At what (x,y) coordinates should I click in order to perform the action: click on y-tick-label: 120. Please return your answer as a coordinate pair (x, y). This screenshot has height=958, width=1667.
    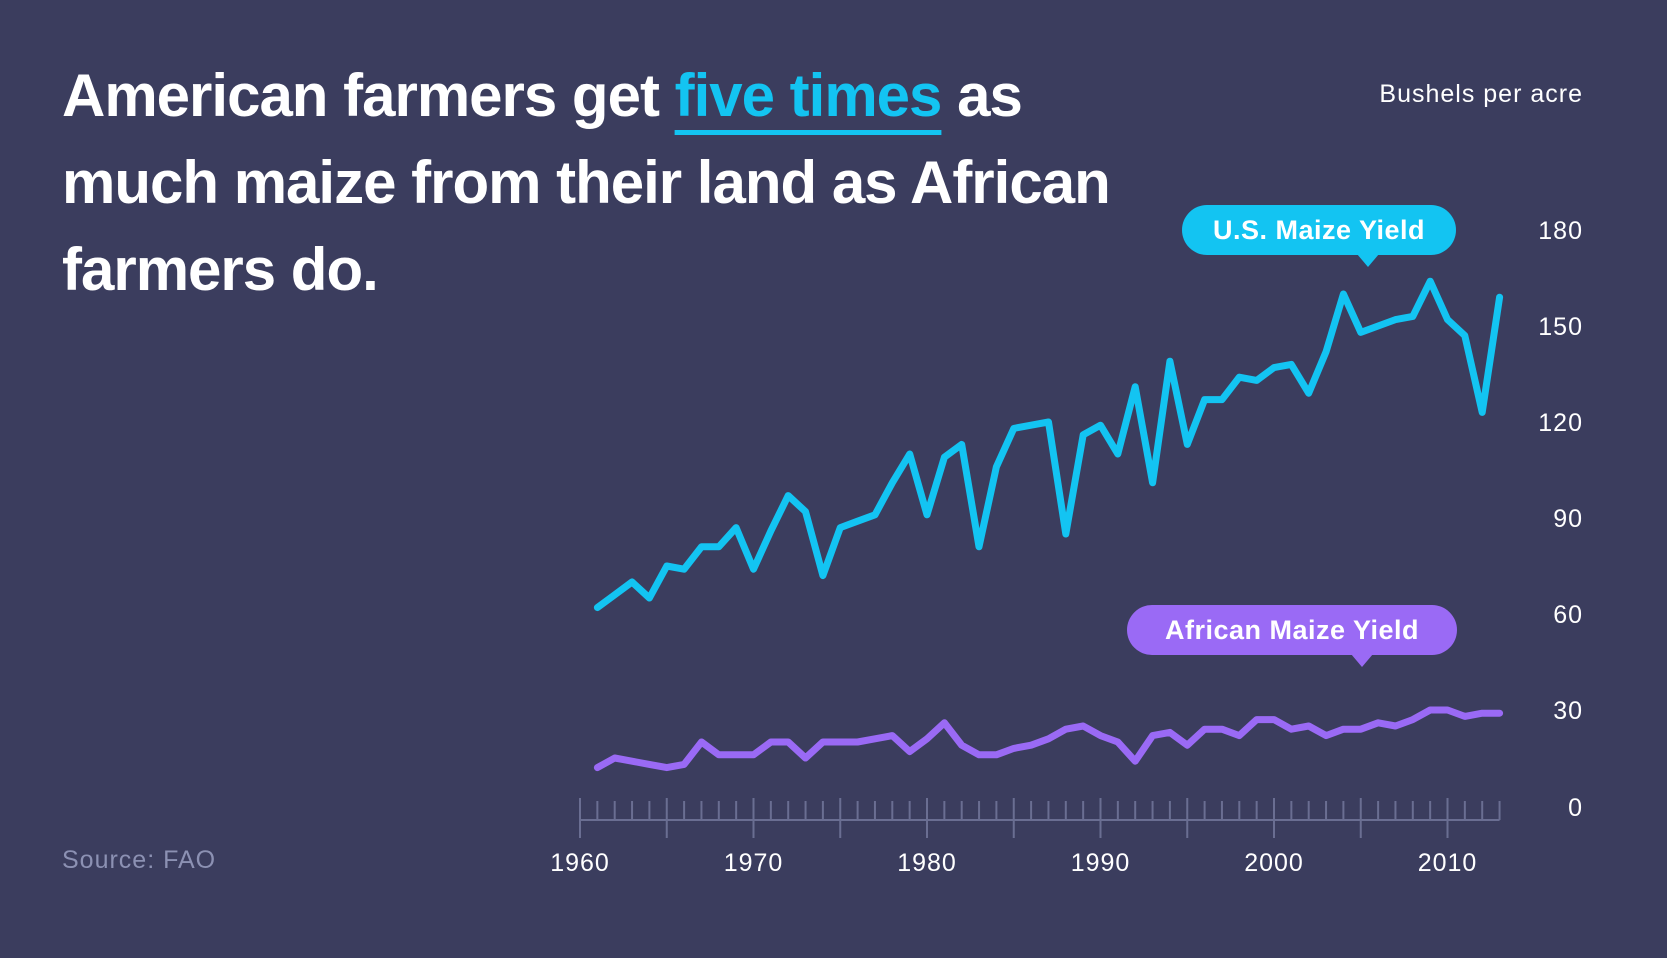
    Looking at the image, I should click on (1560, 423).